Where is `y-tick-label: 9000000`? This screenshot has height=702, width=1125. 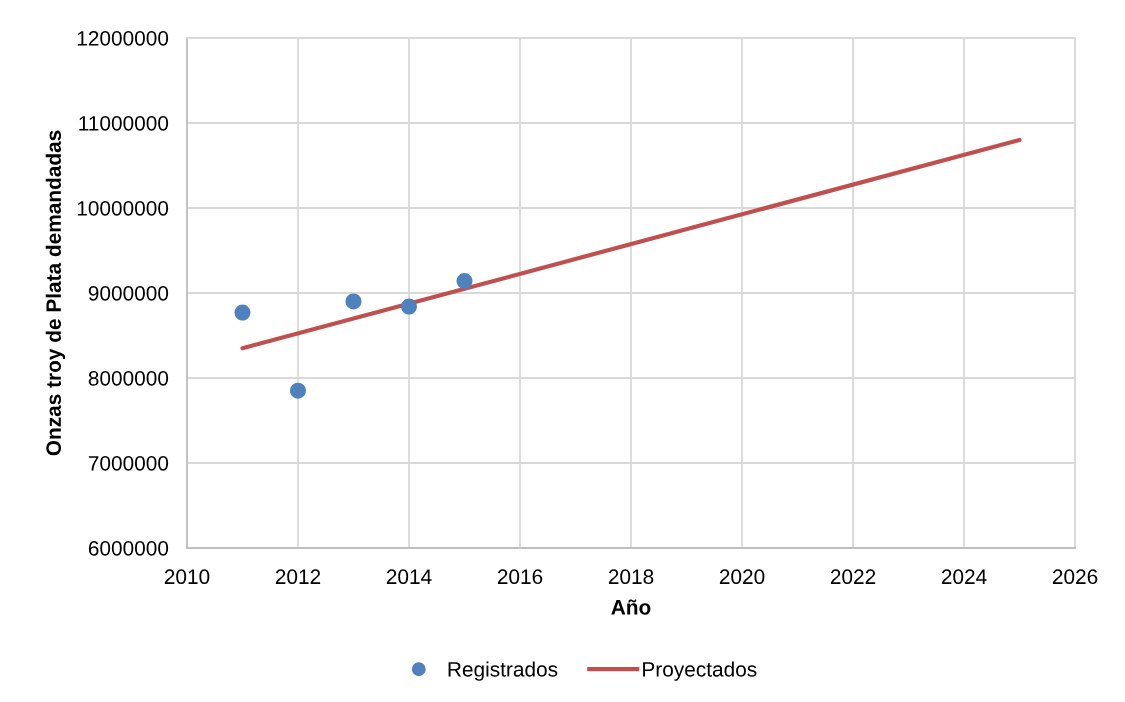
y-tick-label: 9000000 is located at coordinates (128, 293).